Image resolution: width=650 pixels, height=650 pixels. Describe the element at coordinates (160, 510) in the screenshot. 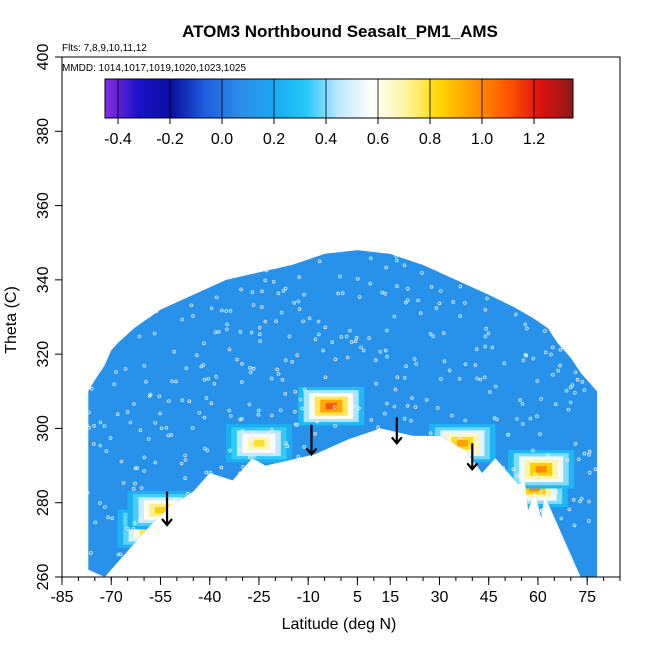

I see `hotspot-cell` at that location.